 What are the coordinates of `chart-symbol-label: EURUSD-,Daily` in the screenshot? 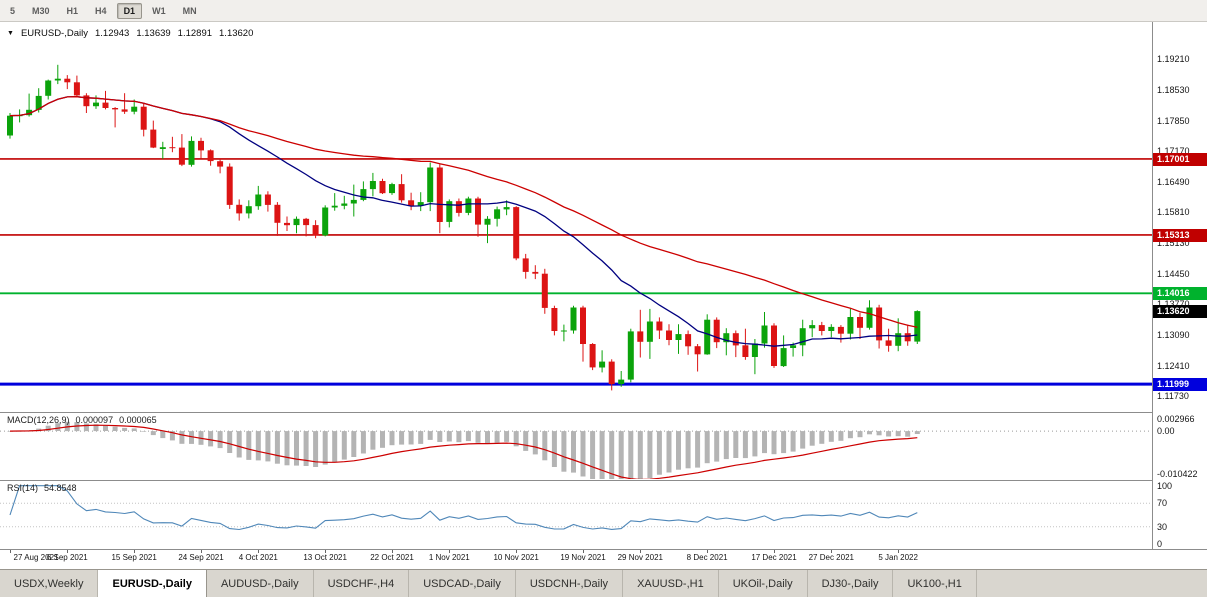 It's located at (54, 33).